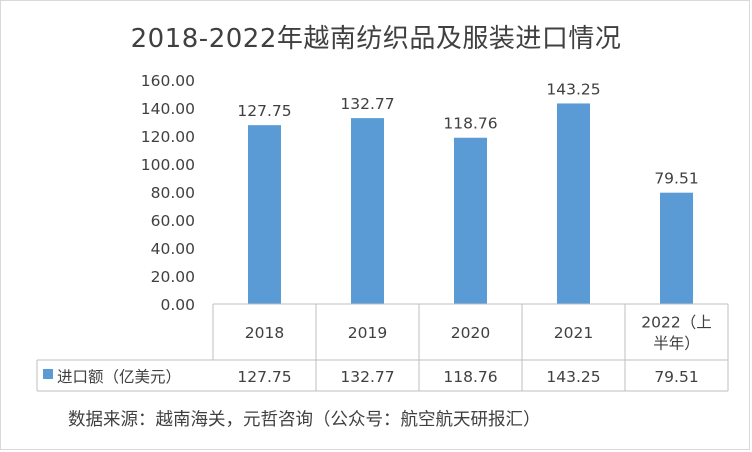  I want to click on y-tick-label: 160.00, so click(168, 81).